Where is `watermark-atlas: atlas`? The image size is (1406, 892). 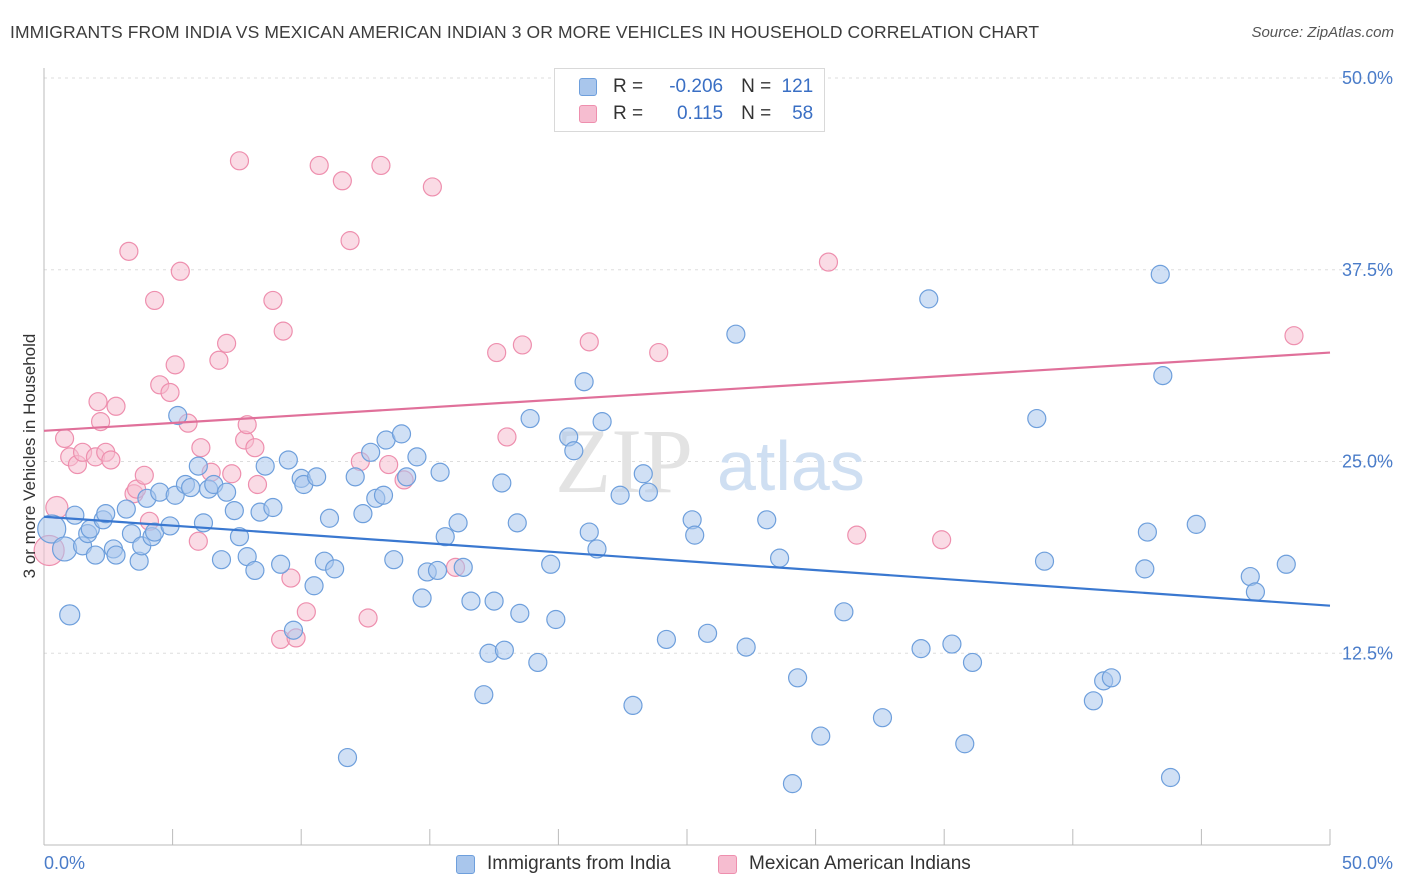
watermark-atlas: atlas is located at coordinates (791, 466).